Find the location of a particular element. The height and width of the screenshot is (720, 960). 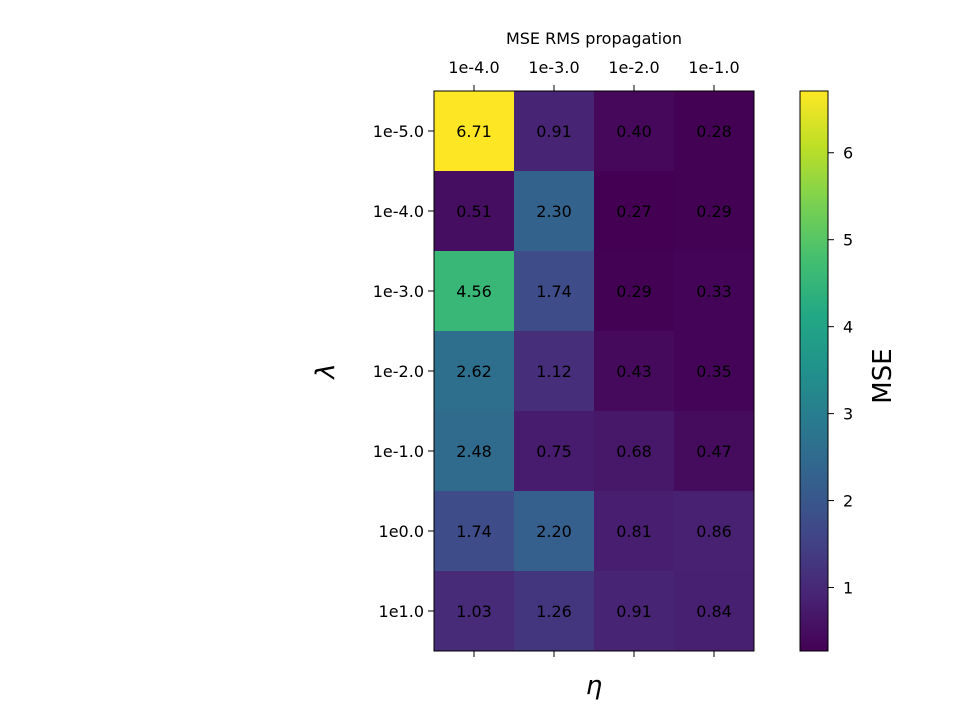

x-tick-label: 1e-4.0 is located at coordinates (473, 67).